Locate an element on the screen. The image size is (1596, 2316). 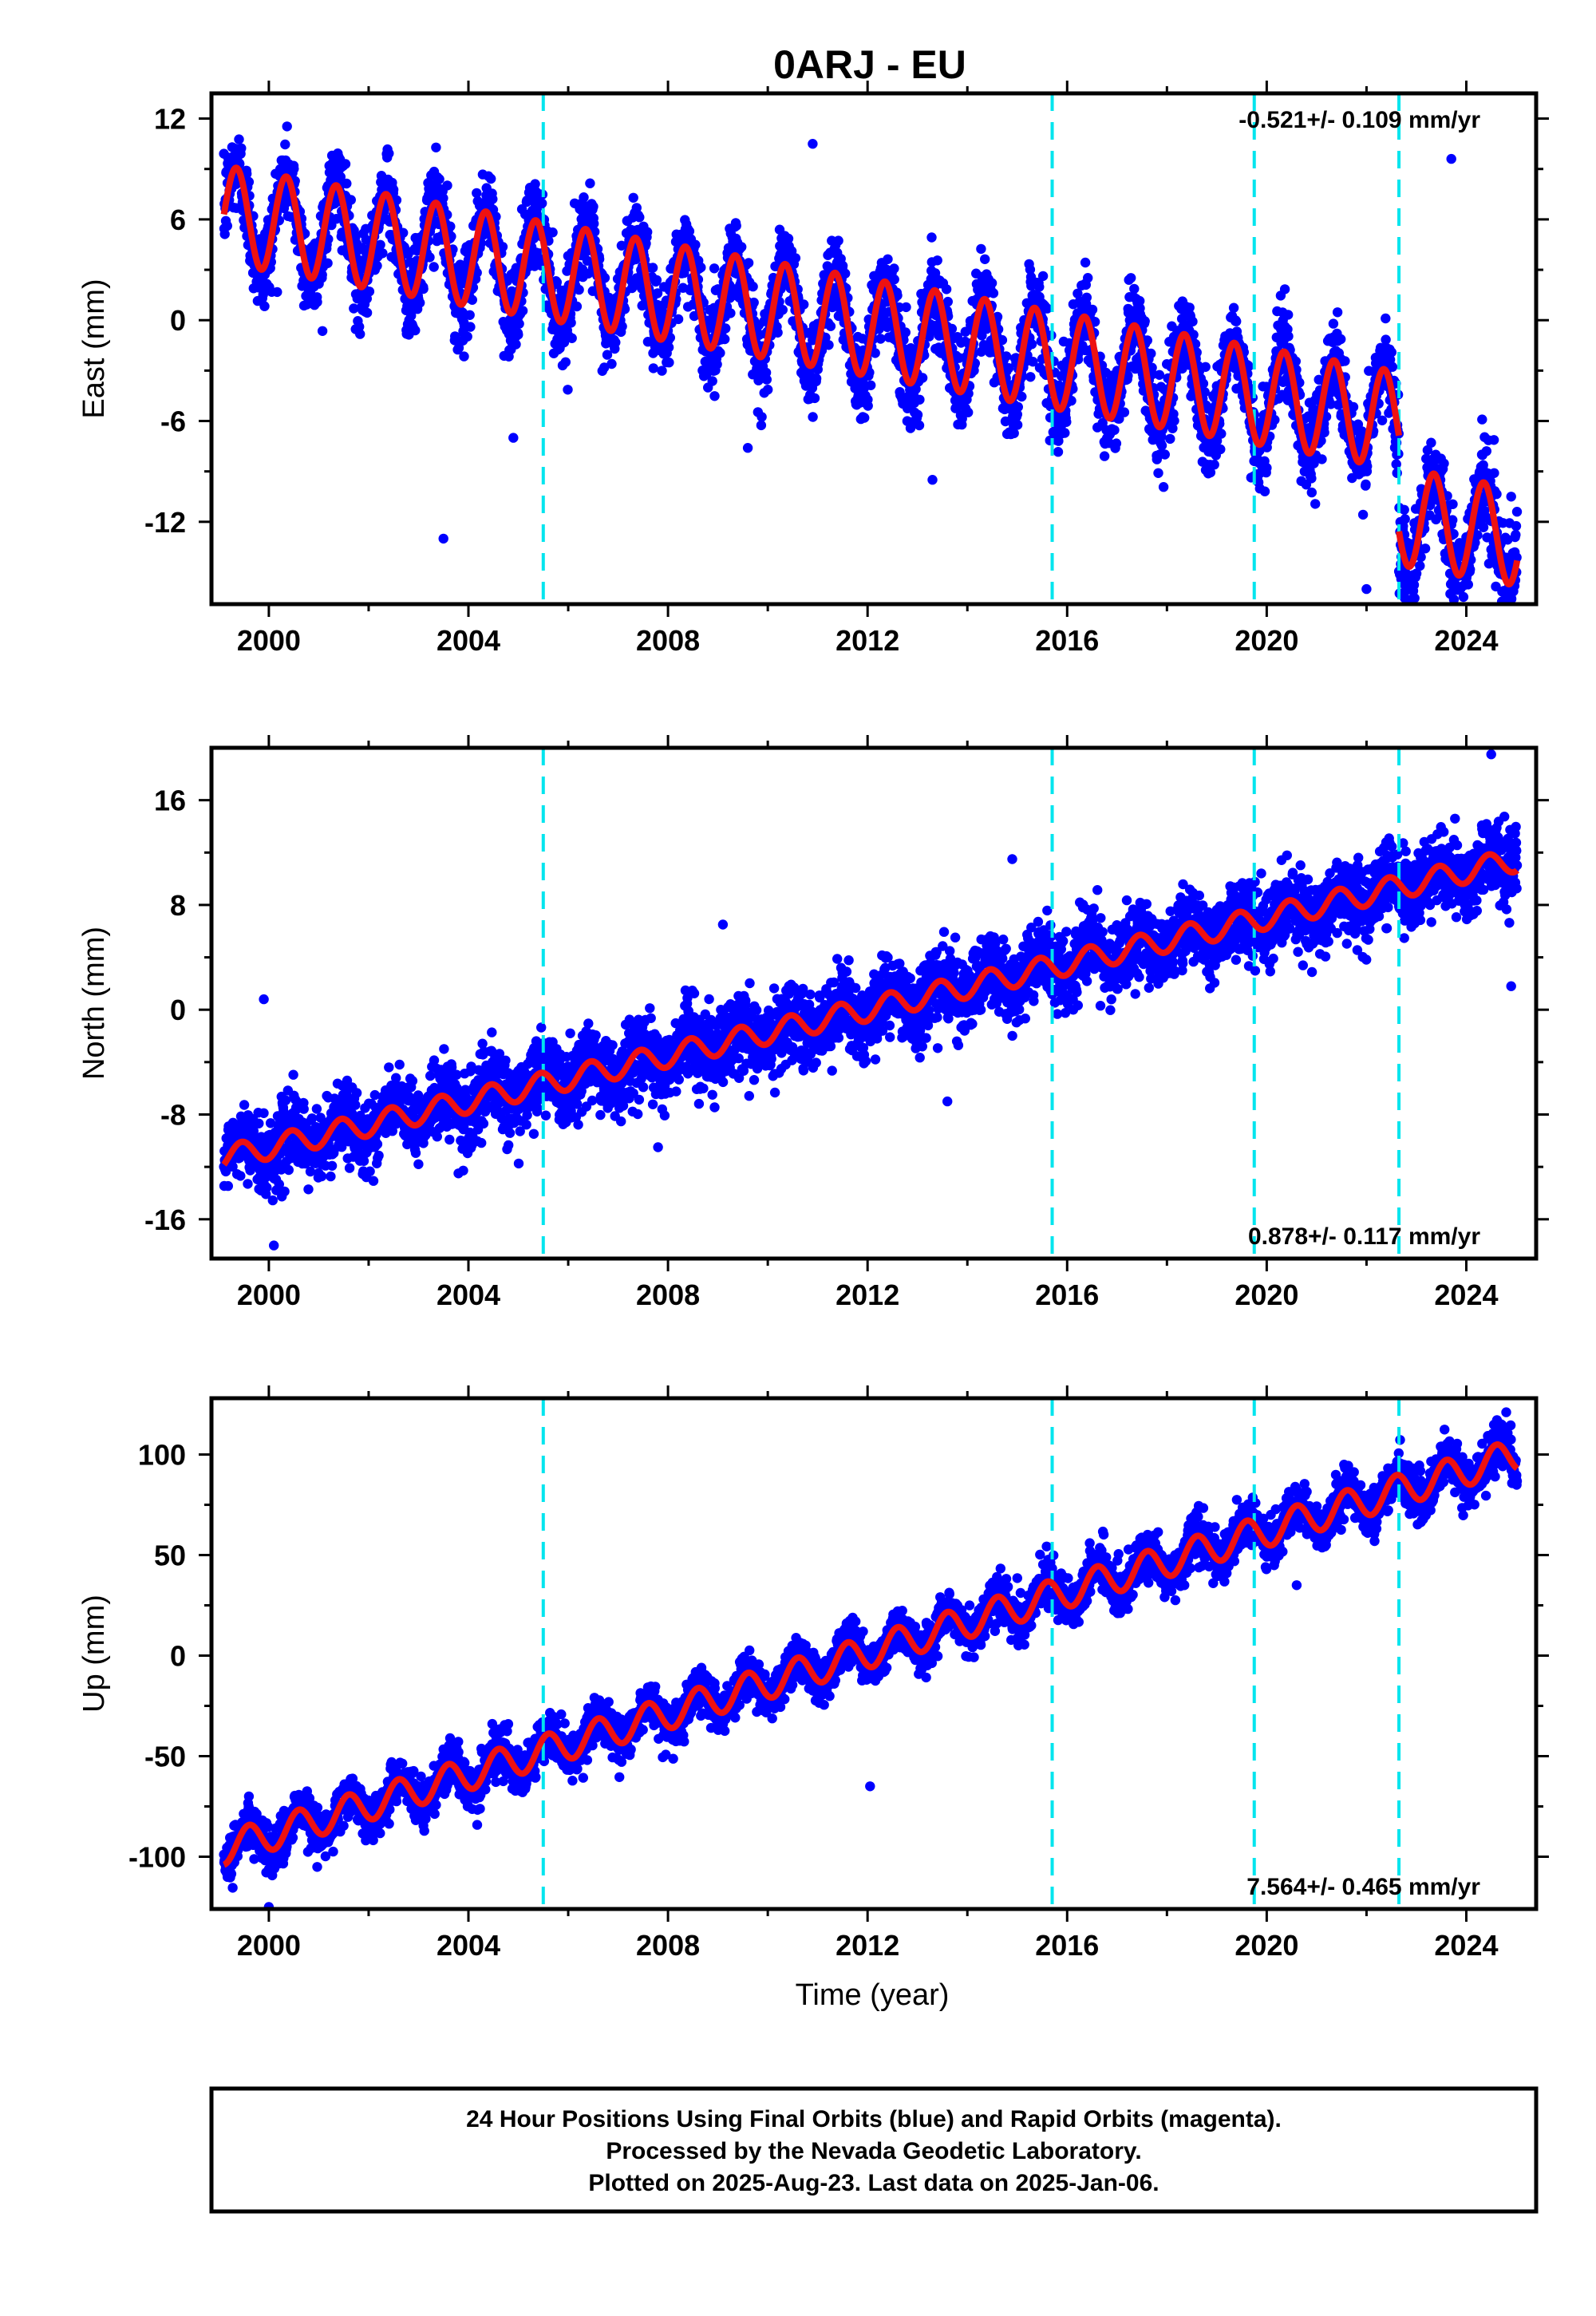
x-tick-label: 2020 is located at coordinates (1266, 640).